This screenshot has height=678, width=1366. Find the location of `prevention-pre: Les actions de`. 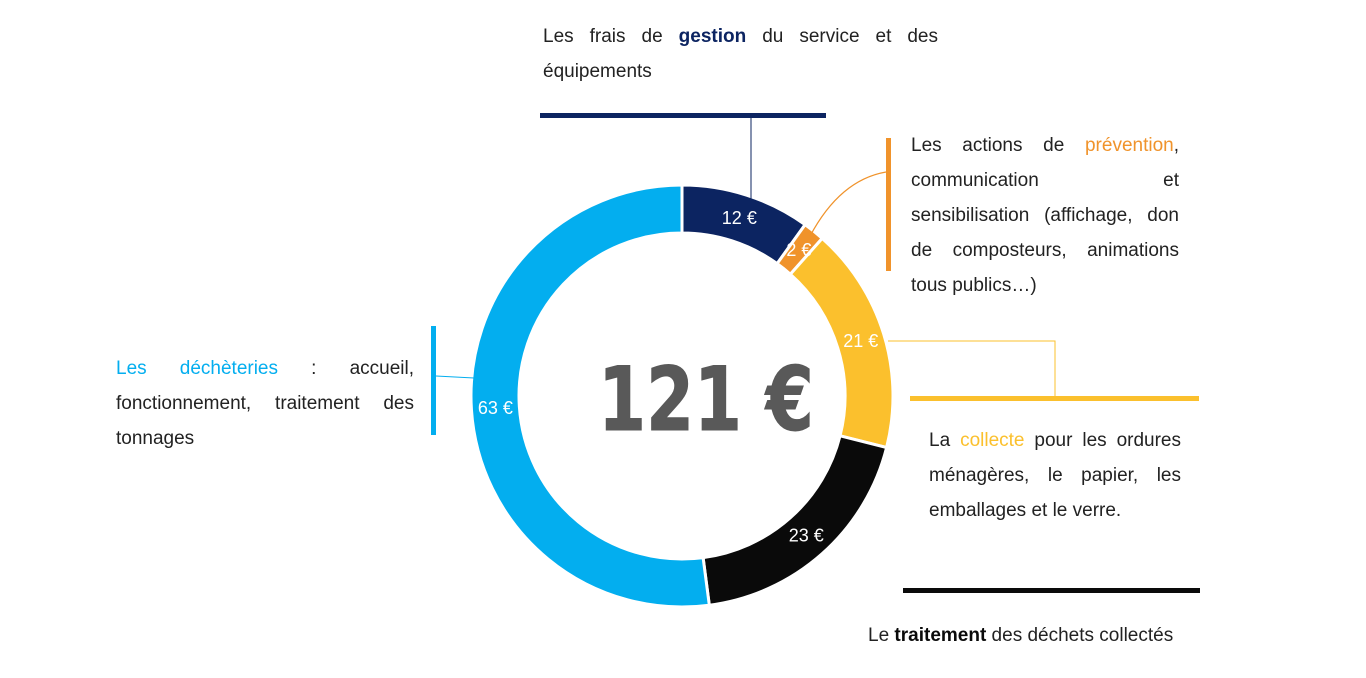

prevention-pre: Les actions de is located at coordinates (998, 145).